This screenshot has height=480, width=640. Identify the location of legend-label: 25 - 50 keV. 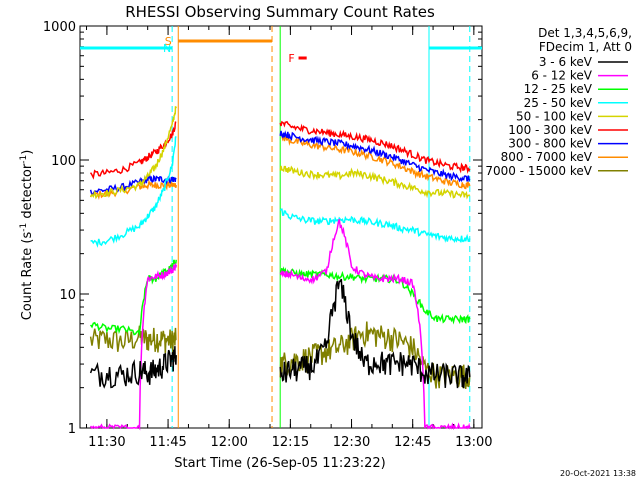
(558, 103).